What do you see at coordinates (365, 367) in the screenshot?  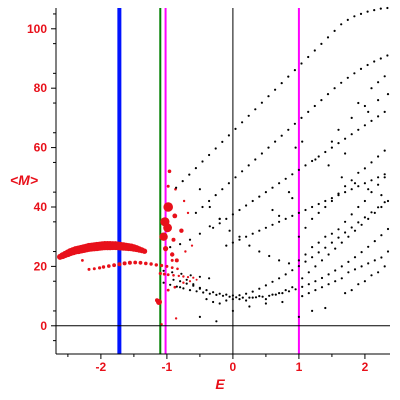 I see `x-tick-label-4: 2` at bounding box center [365, 367].